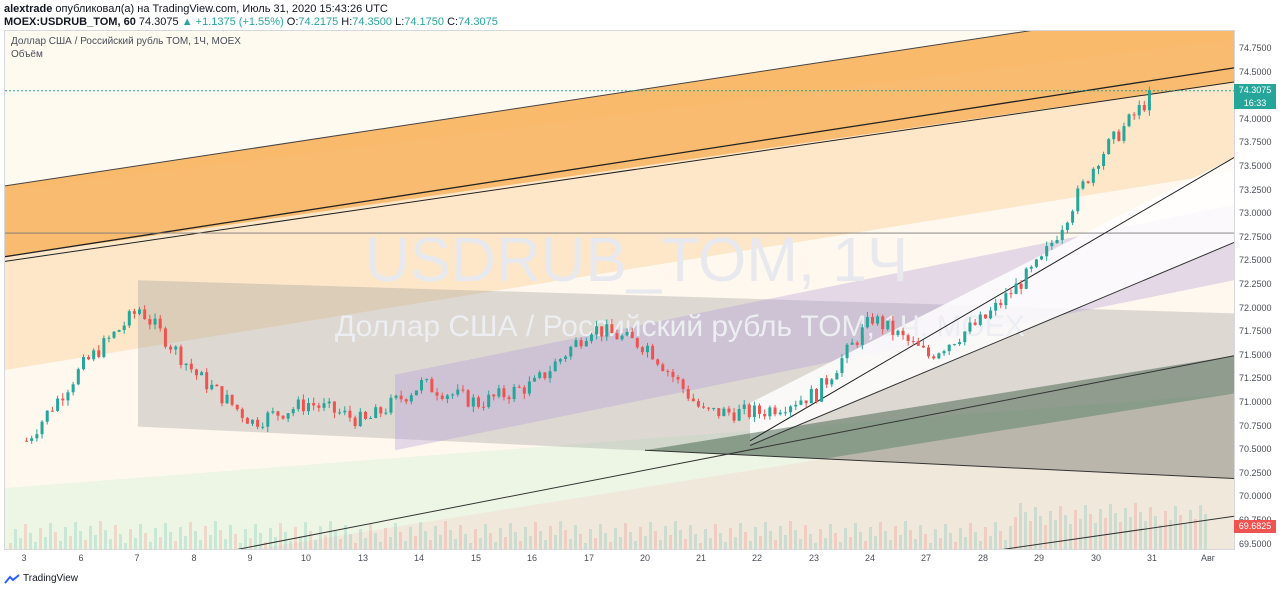  What do you see at coordinates (1255, 260) in the screenshot?
I see `price-tick: 72.5000` at bounding box center [1255, 260].